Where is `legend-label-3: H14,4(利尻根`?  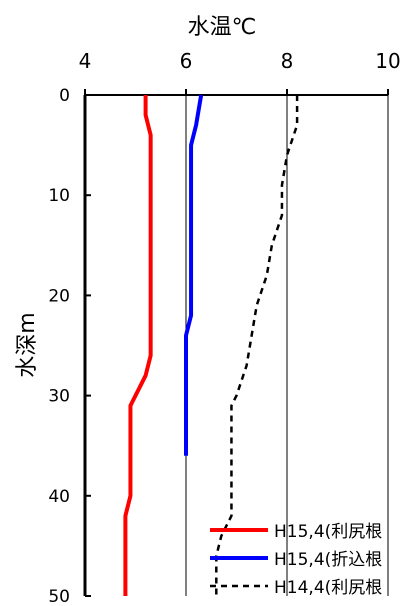
legend-label-3: H14,4(利尻根 is located at coordinates (328, 588).